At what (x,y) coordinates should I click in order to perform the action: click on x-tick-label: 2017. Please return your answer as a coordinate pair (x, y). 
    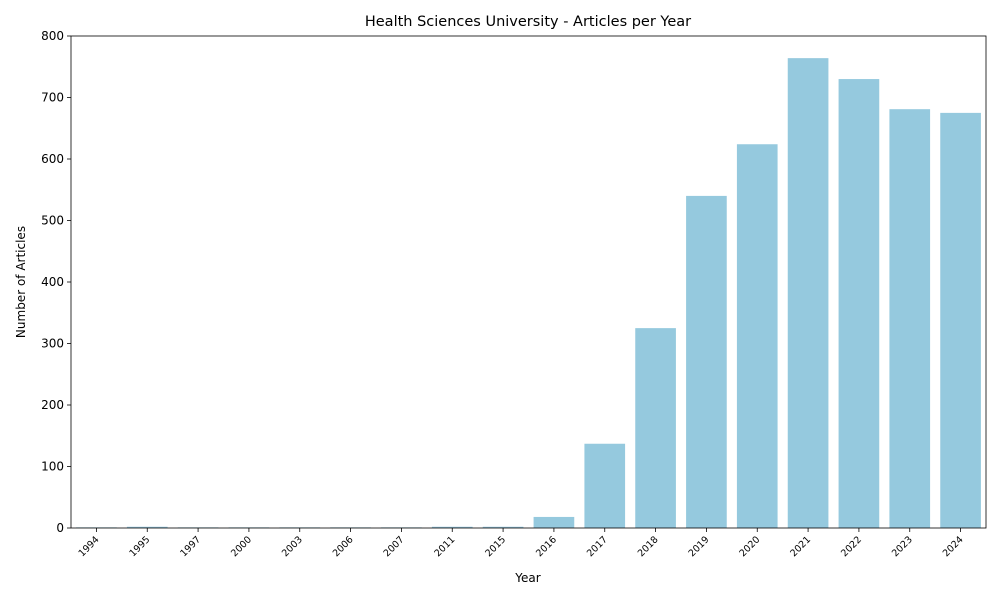
    Looking at the image, I should click on (597, 546).